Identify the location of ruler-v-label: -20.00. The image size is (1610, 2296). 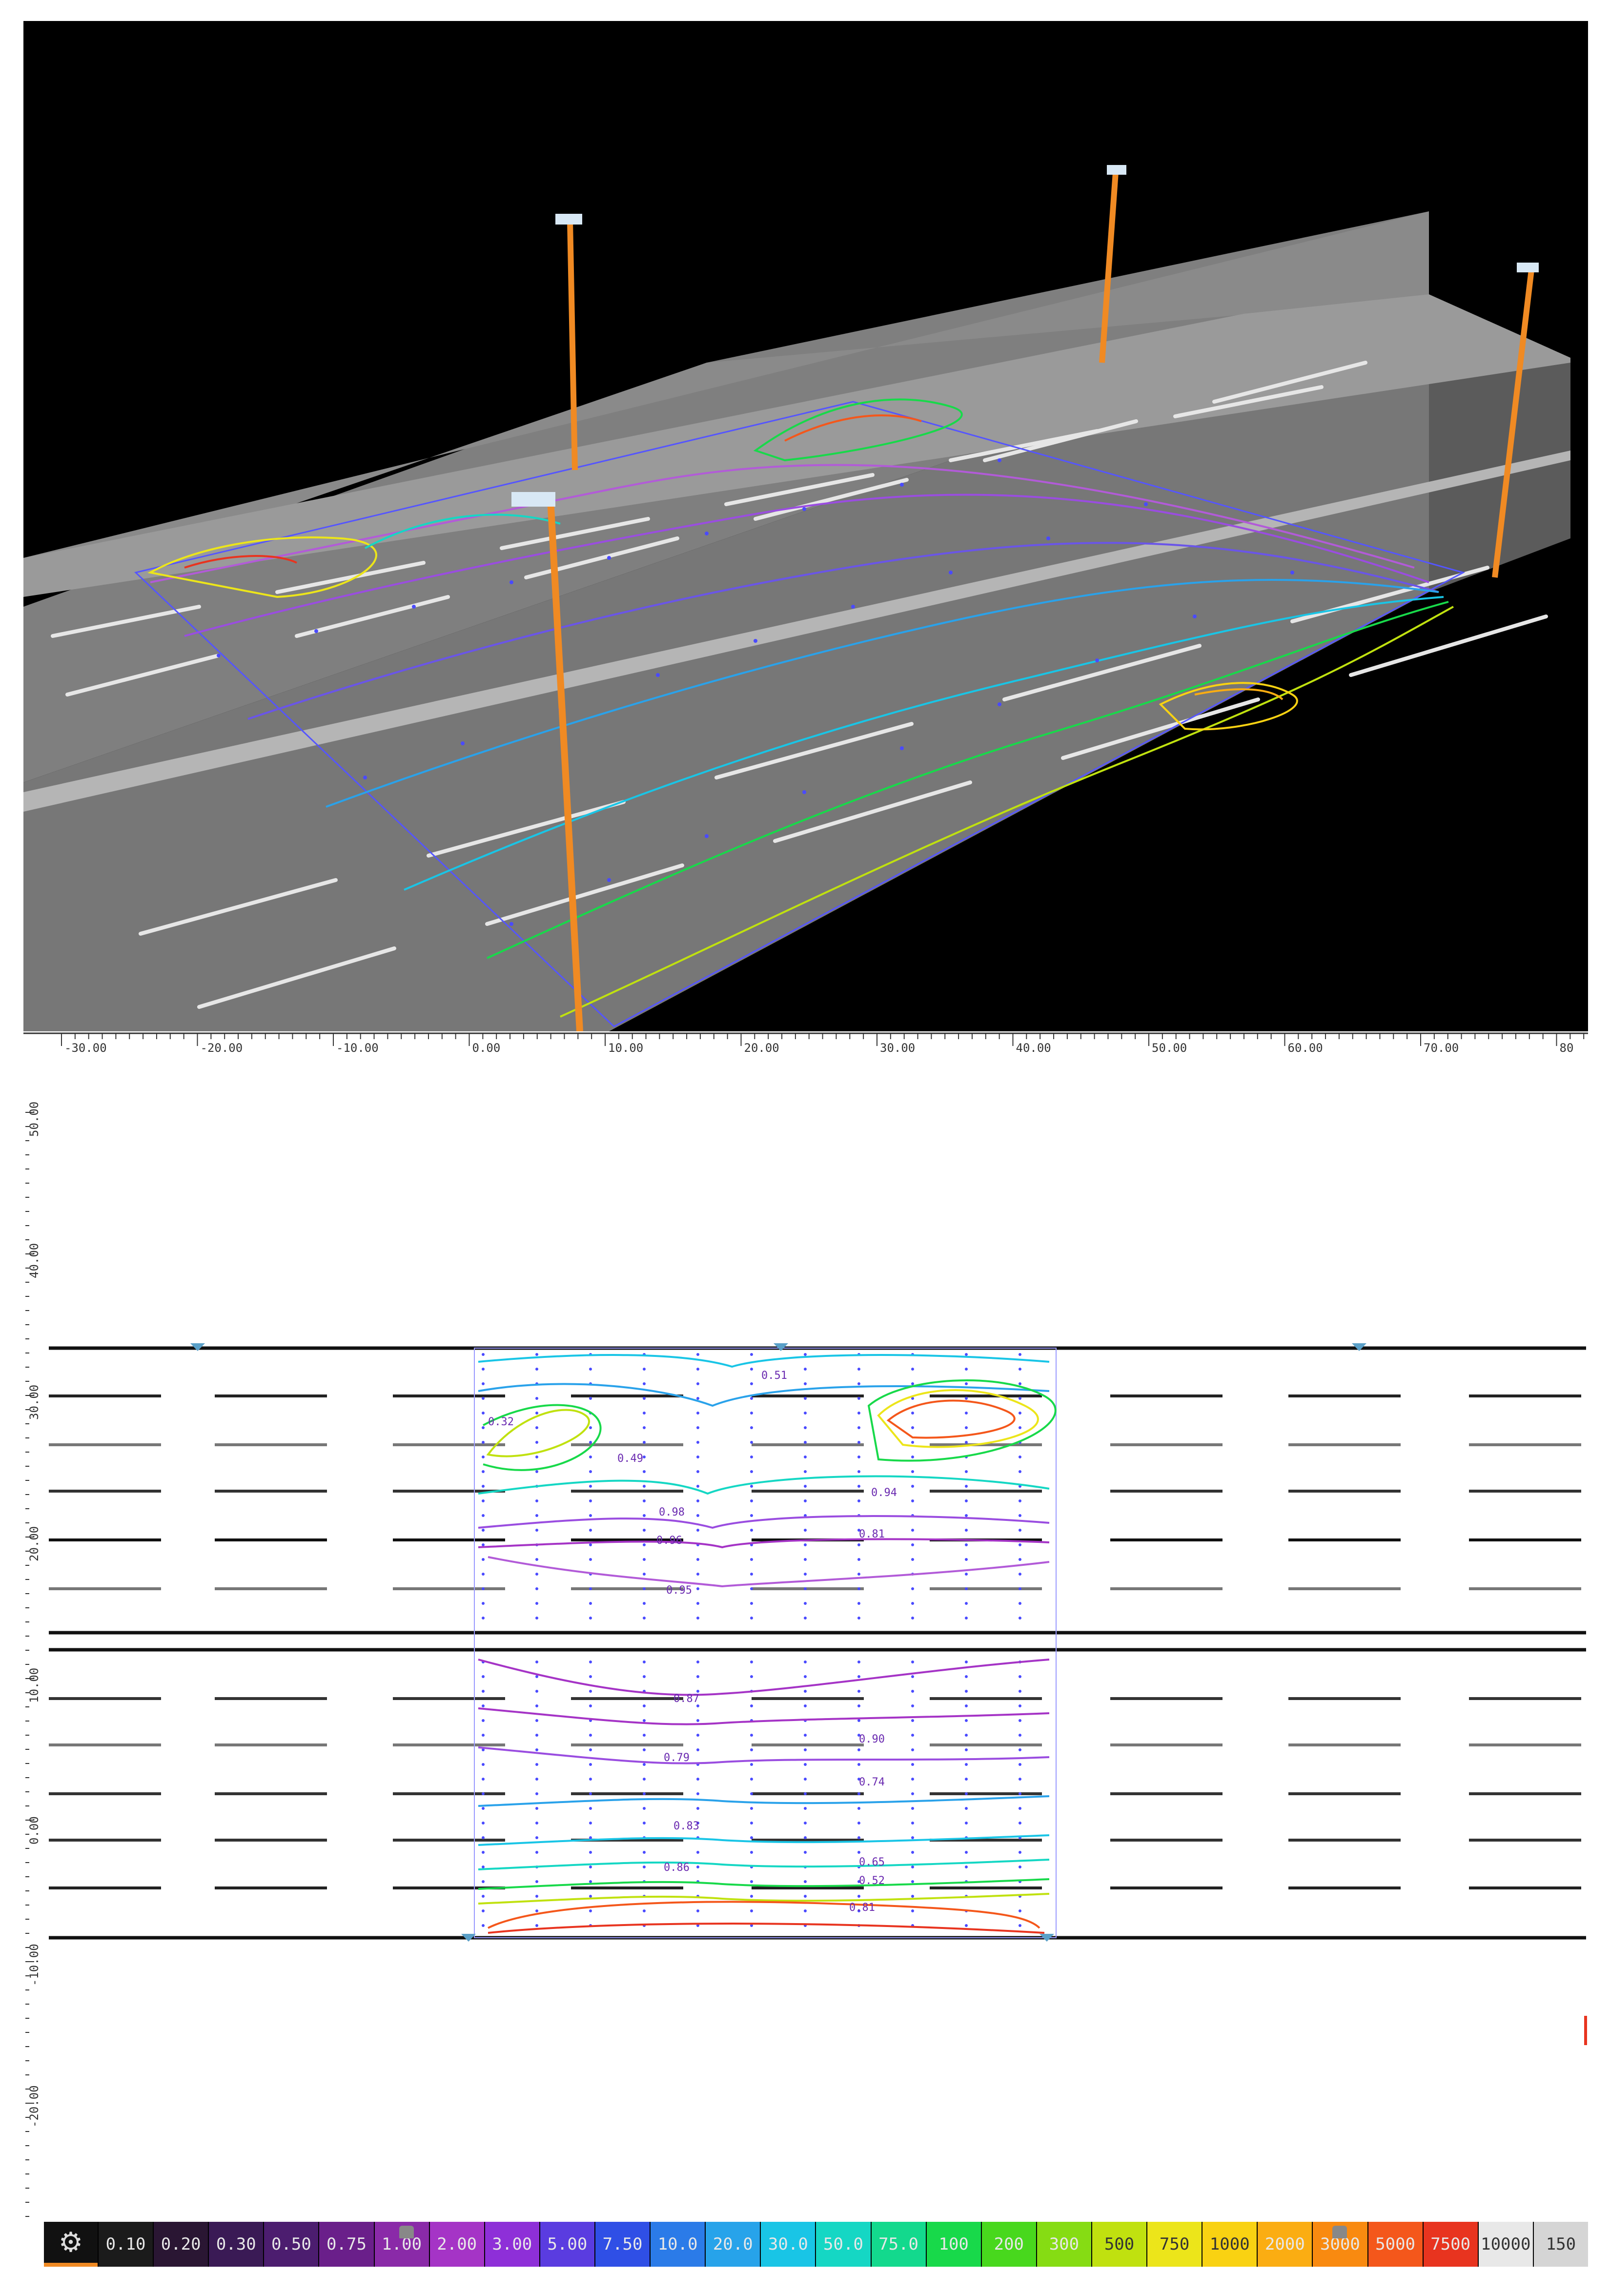
(34, 2106).